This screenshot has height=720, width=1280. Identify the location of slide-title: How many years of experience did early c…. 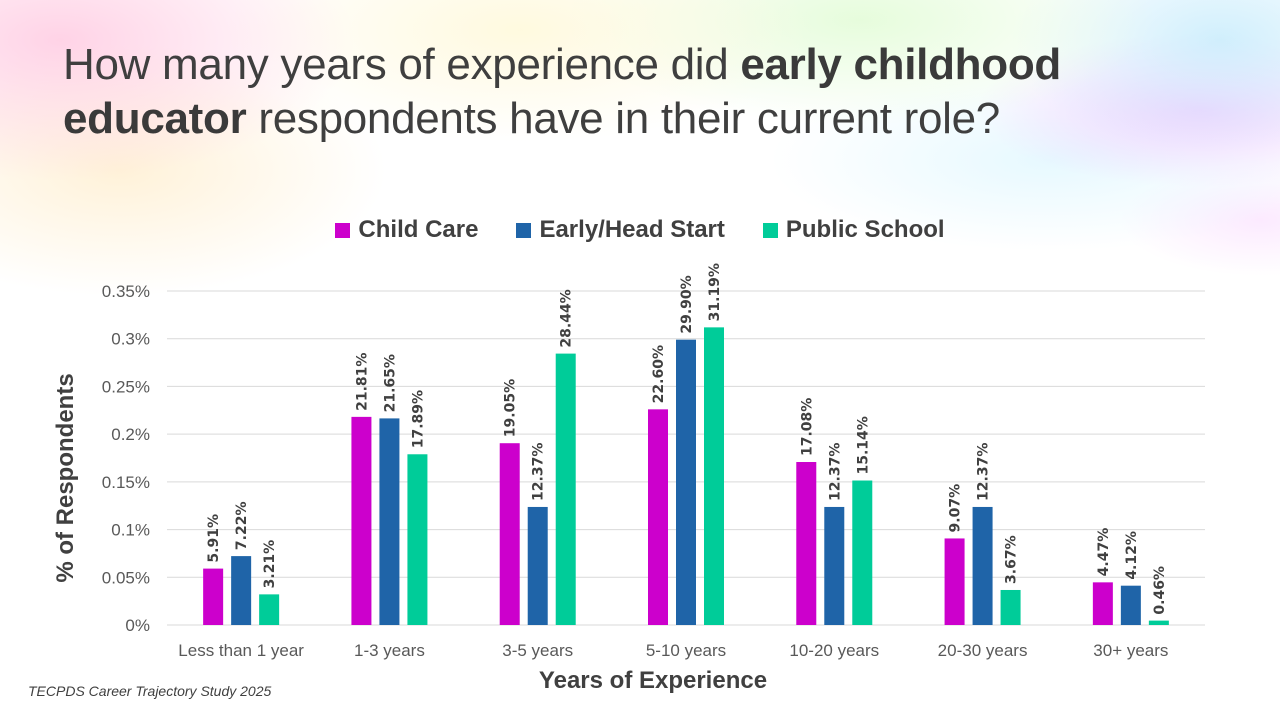
(638, 92).